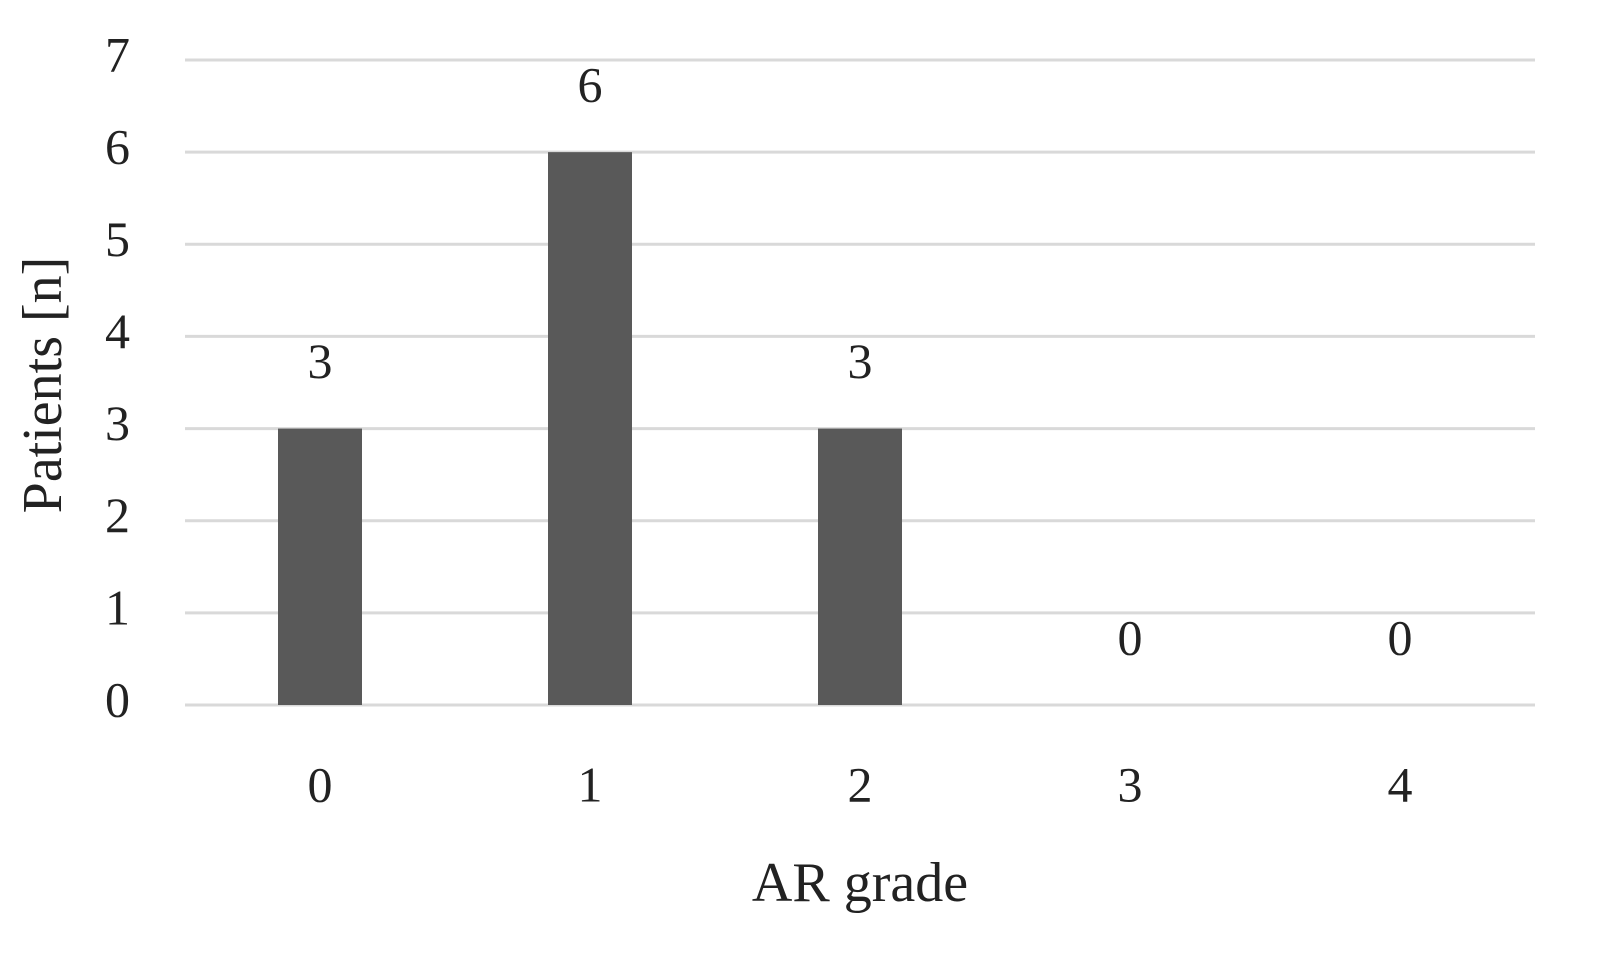 The width and height of the screenshot is (1602, 969). Describe the element at coordinates (860, 883) in the screenshot. I see `x-axis-title: AR grade` at that location.